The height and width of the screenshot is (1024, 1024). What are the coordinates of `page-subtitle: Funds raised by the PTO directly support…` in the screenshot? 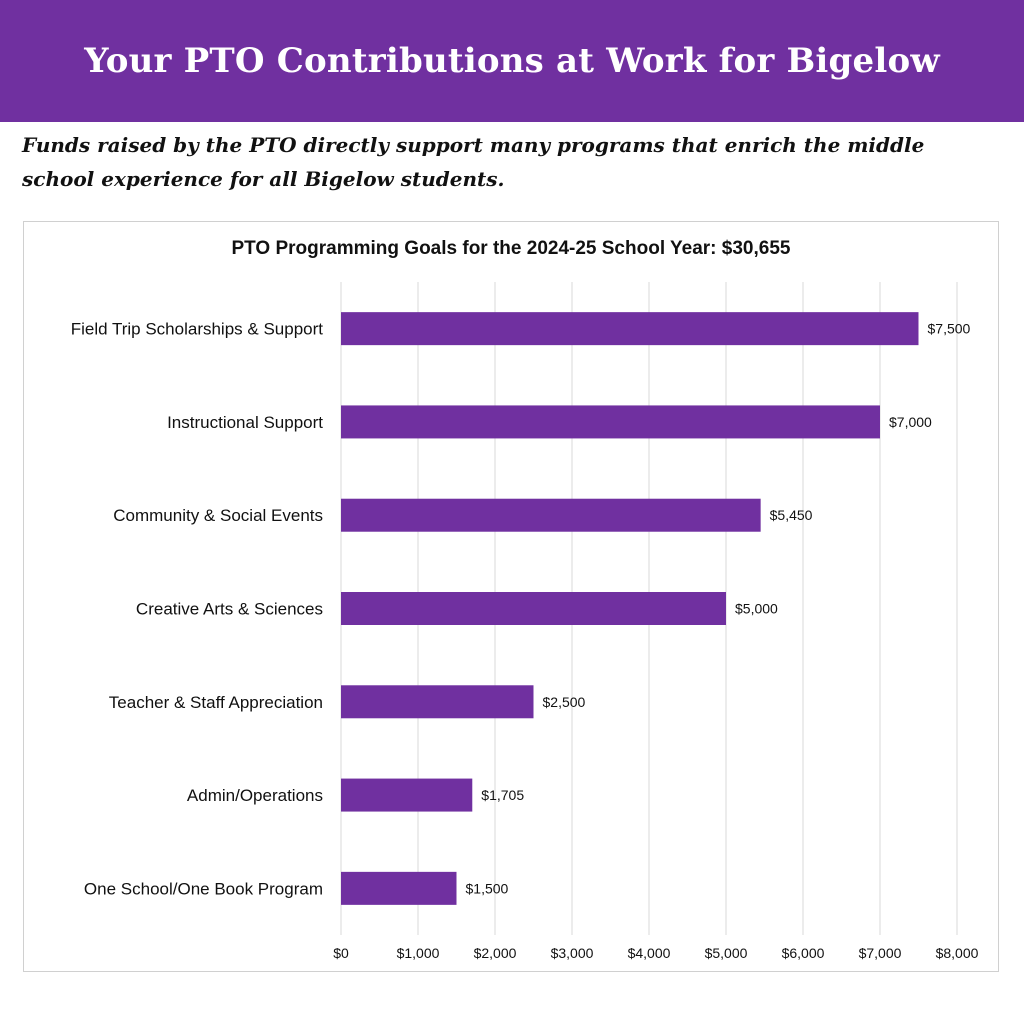 It's located at (473, 162).